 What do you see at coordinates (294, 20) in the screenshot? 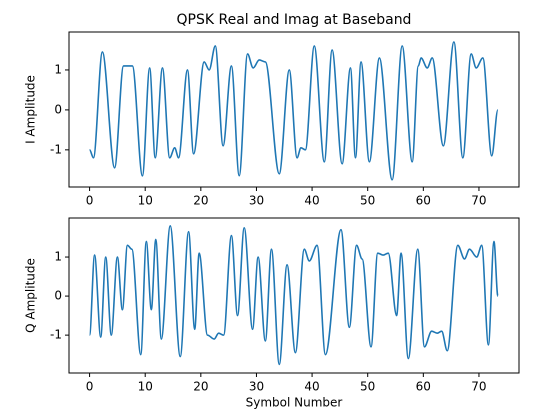
I see `chart-title: QPSK Real and Imag at Baseband` at bounding box center [294, 20].